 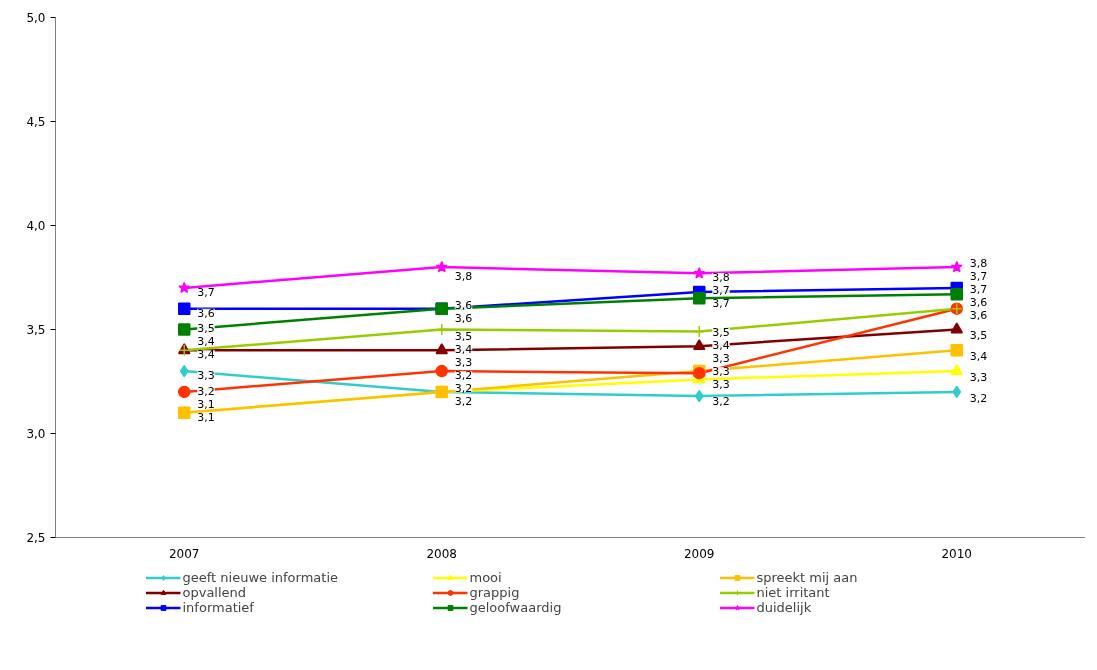 What do you see at coordinates (36, 330) in the screenshot?
I see `y-tick-label: 3,5` at bounding box center [36, 330].